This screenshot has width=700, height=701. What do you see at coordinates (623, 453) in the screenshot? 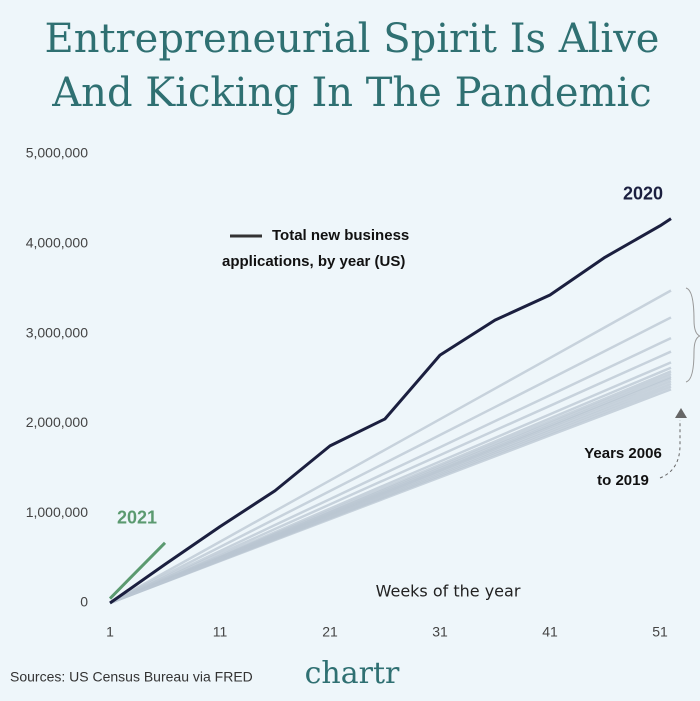
I see `annotation: Years 2006` at bounding box center [623, 453].